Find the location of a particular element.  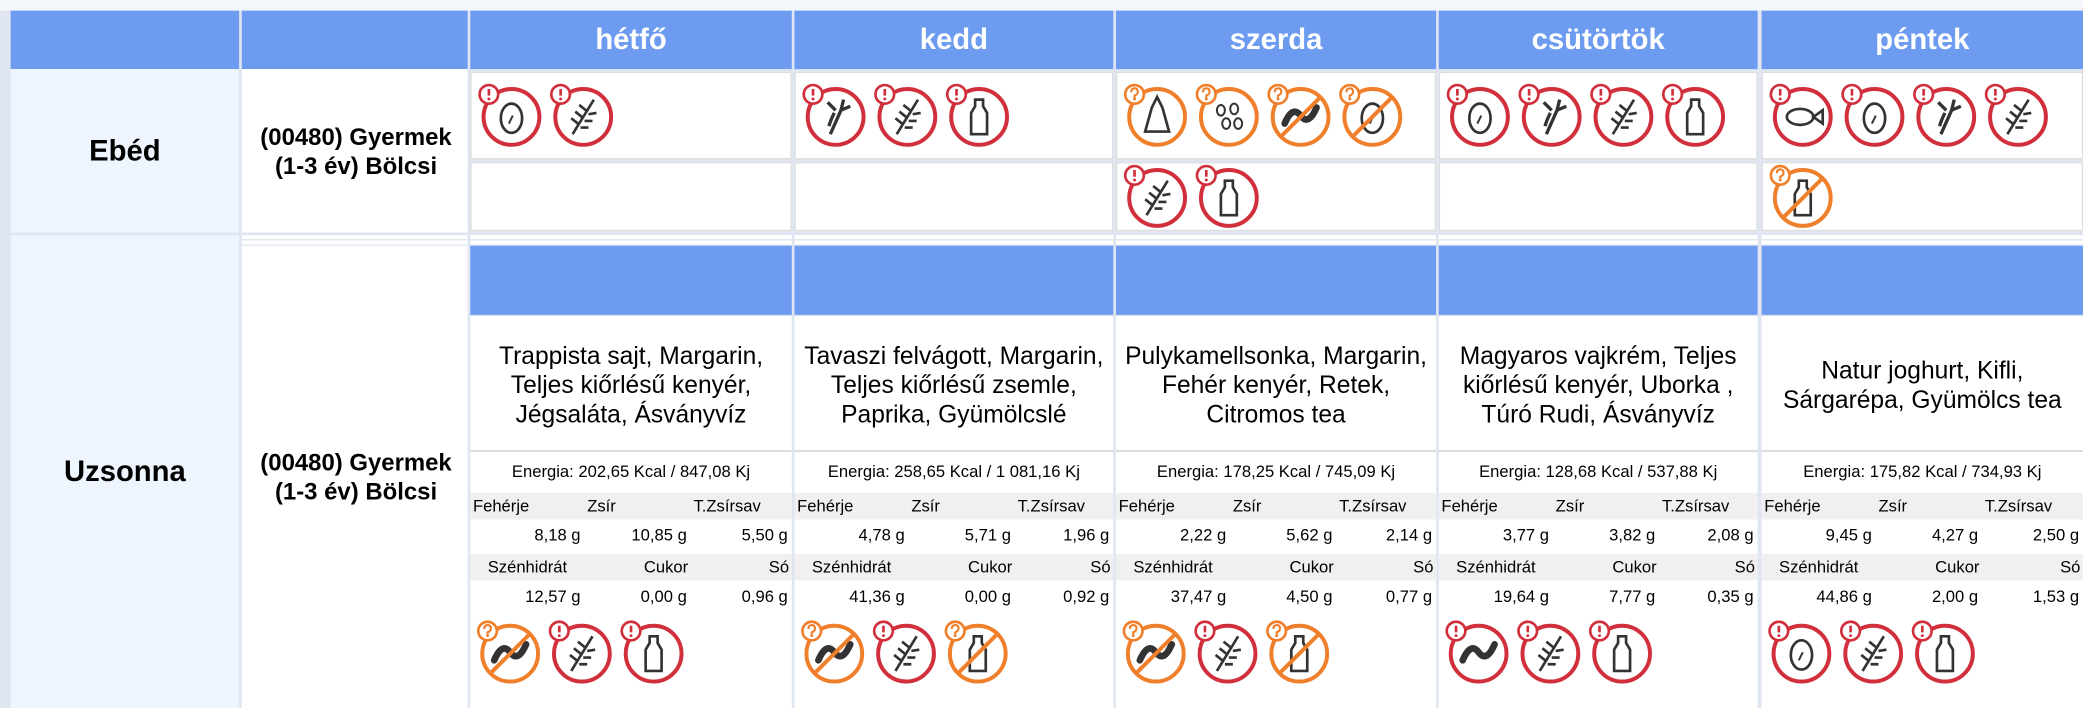

nutrient-value: 0,00 g is located at coordinates (663, 596).